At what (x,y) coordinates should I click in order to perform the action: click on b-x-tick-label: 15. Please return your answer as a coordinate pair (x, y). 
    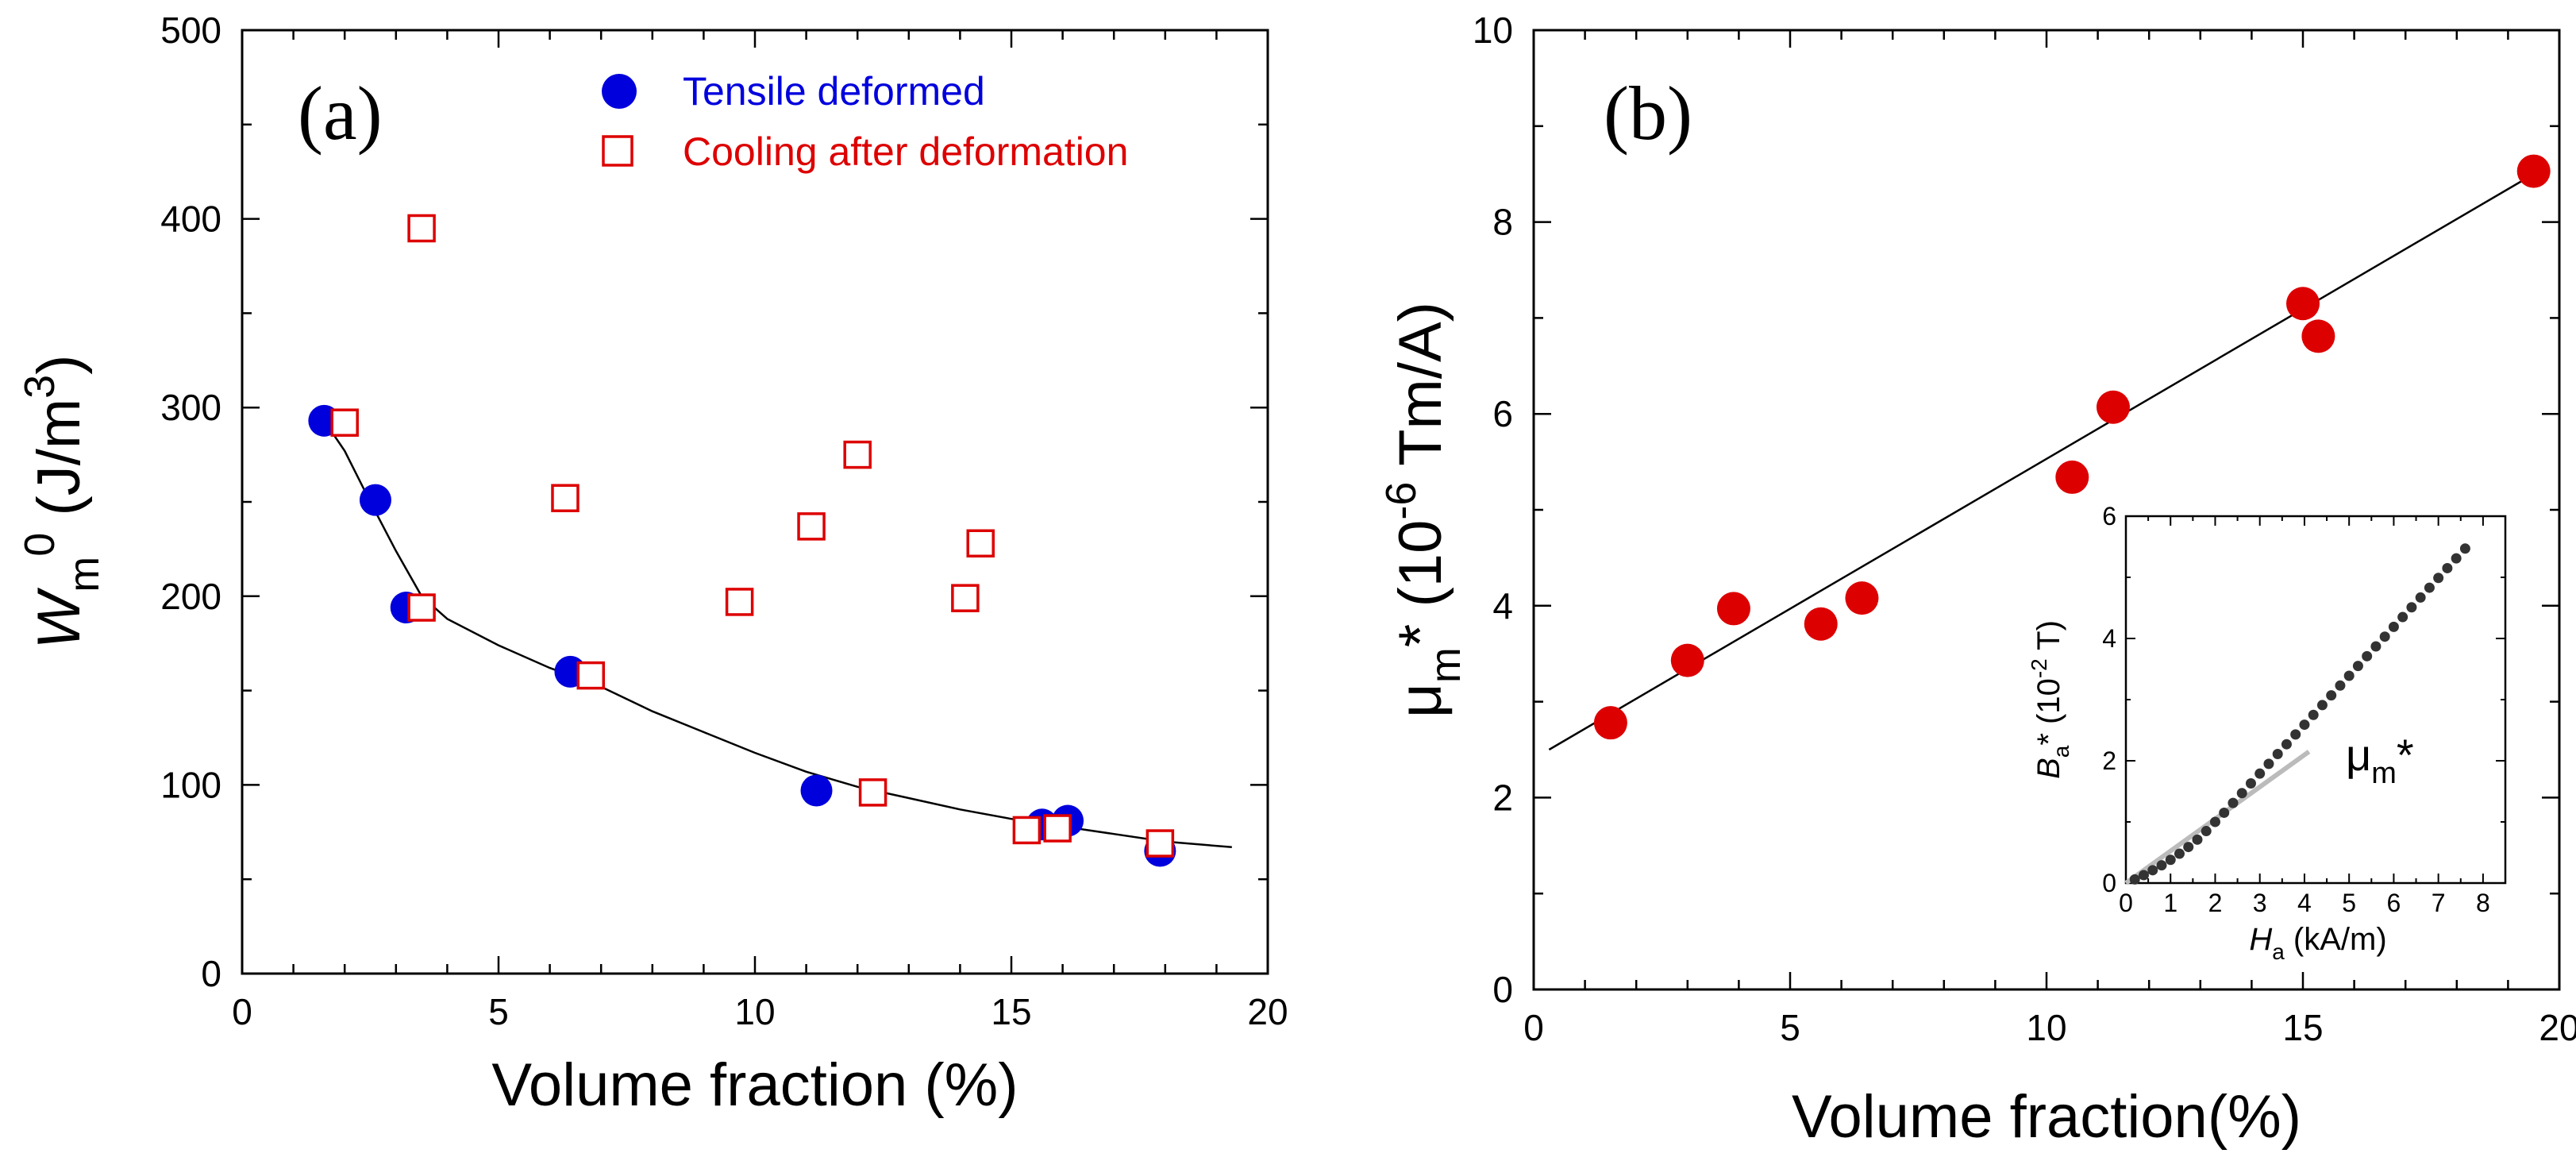
    Looking at the image, I should click on (2302, 1027).